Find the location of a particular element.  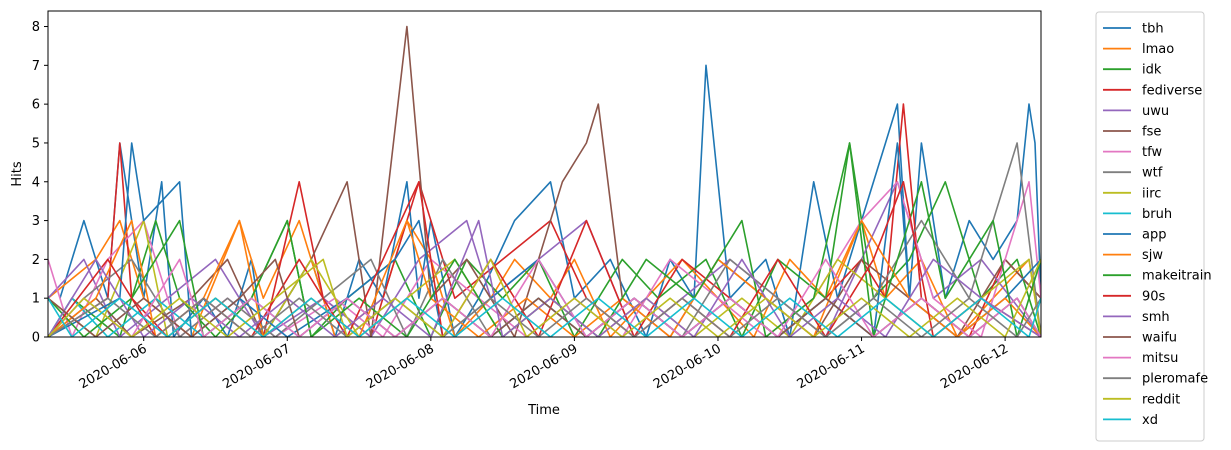

legend-label-bruh: bruh is located at coordinates (1157, 214).